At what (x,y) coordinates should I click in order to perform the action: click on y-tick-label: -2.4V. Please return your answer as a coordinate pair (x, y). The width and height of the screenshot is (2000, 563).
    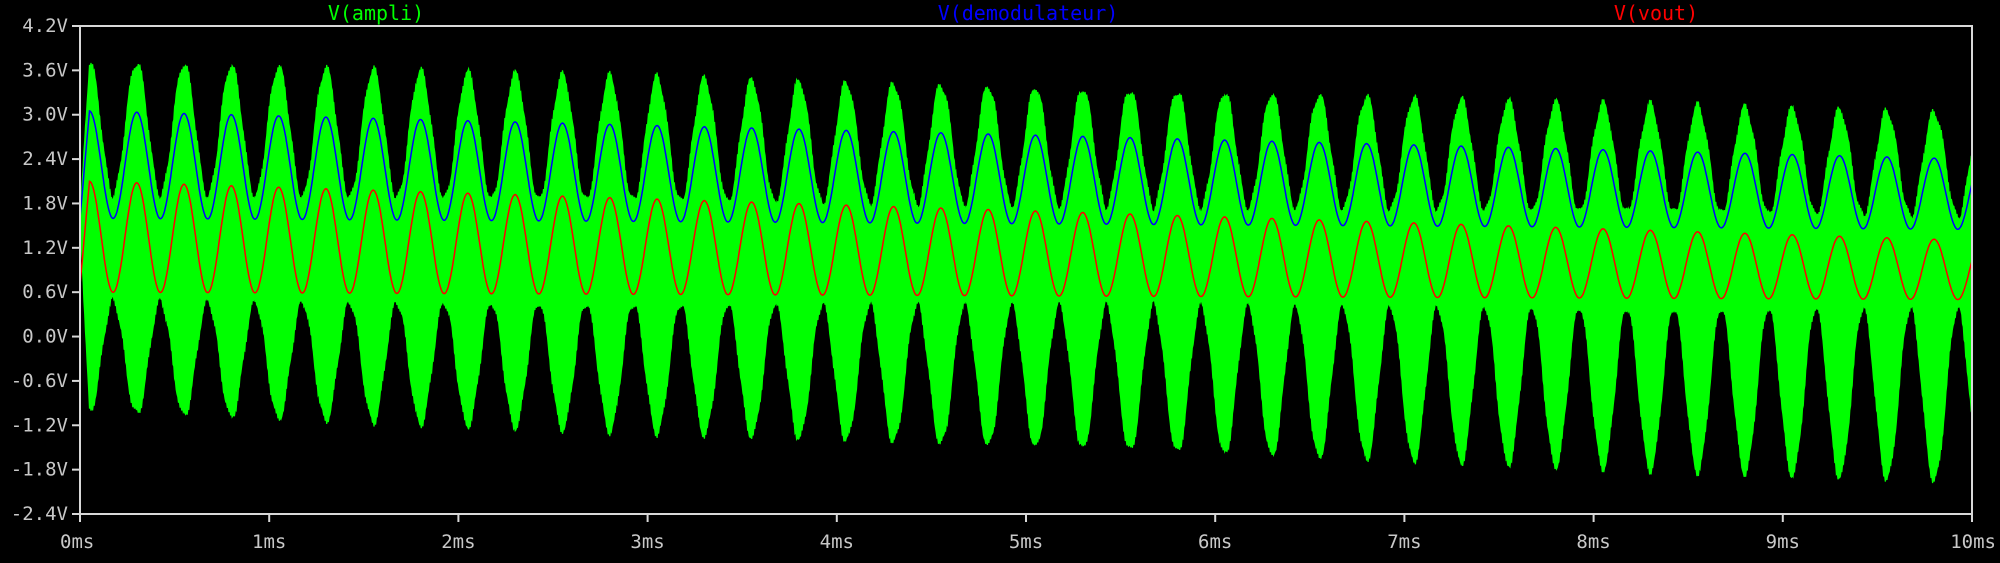
    Looking at the image, I should click on (39, 514).